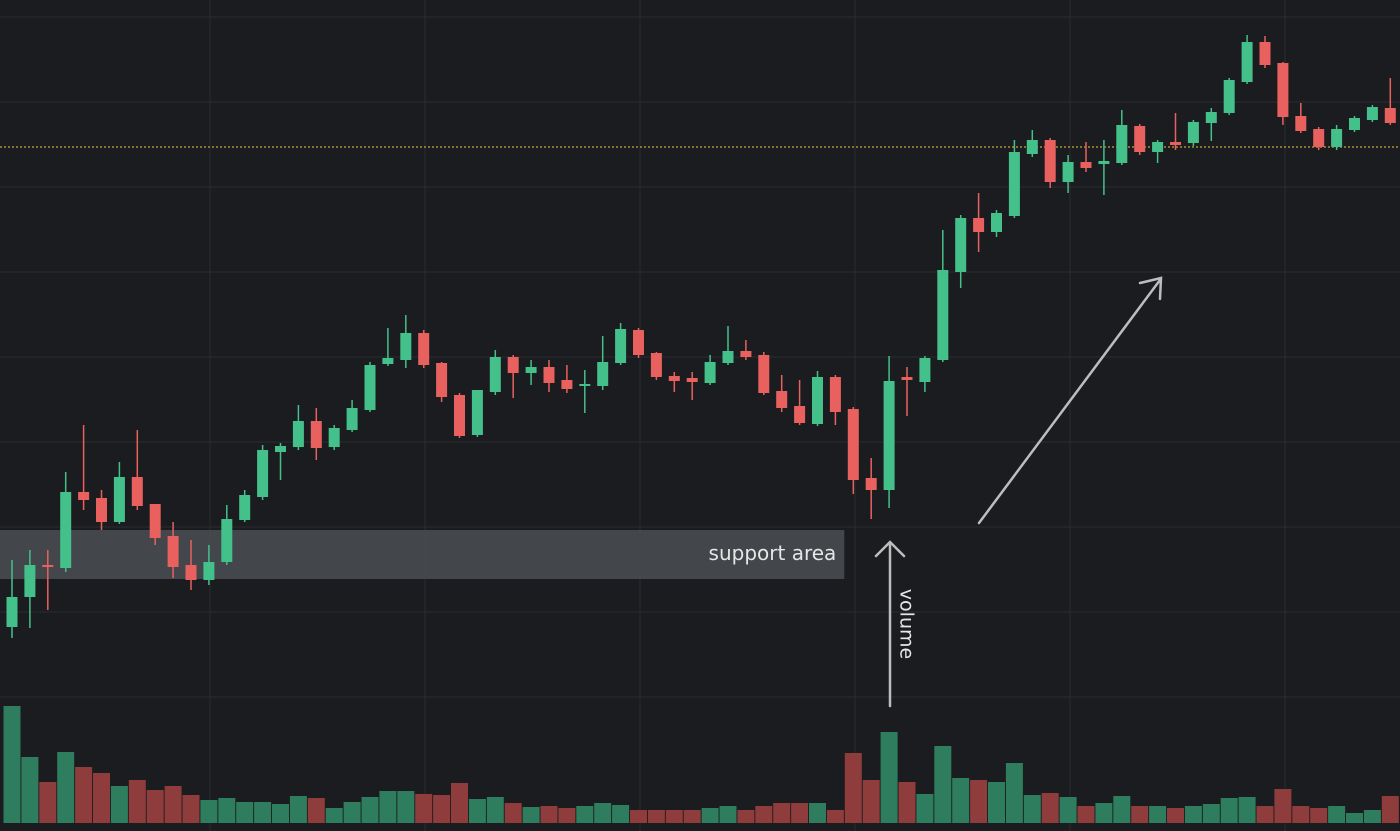 The image size is (1400, 831). I want to click on arrow-shaft, so click(1069, 401).